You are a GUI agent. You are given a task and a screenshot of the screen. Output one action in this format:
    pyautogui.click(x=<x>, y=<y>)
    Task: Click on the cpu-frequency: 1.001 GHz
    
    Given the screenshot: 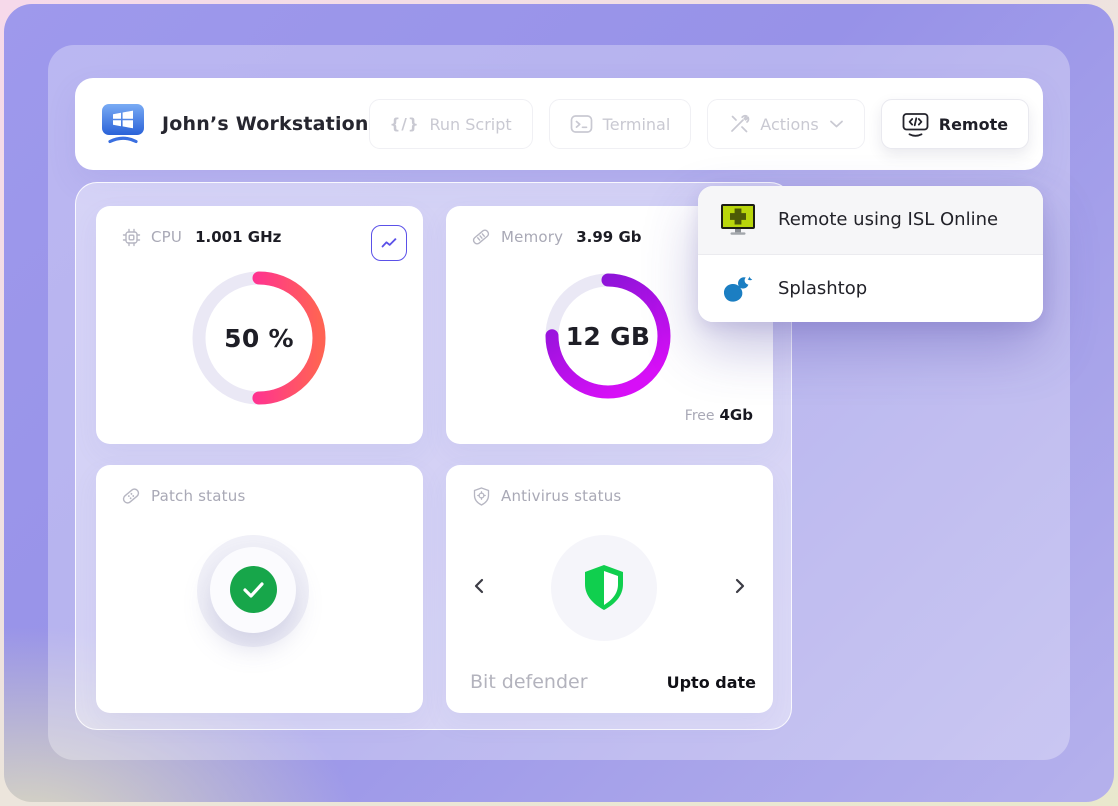 What is the action you would take?
    pyautogui.click(x=238, y=237)
    